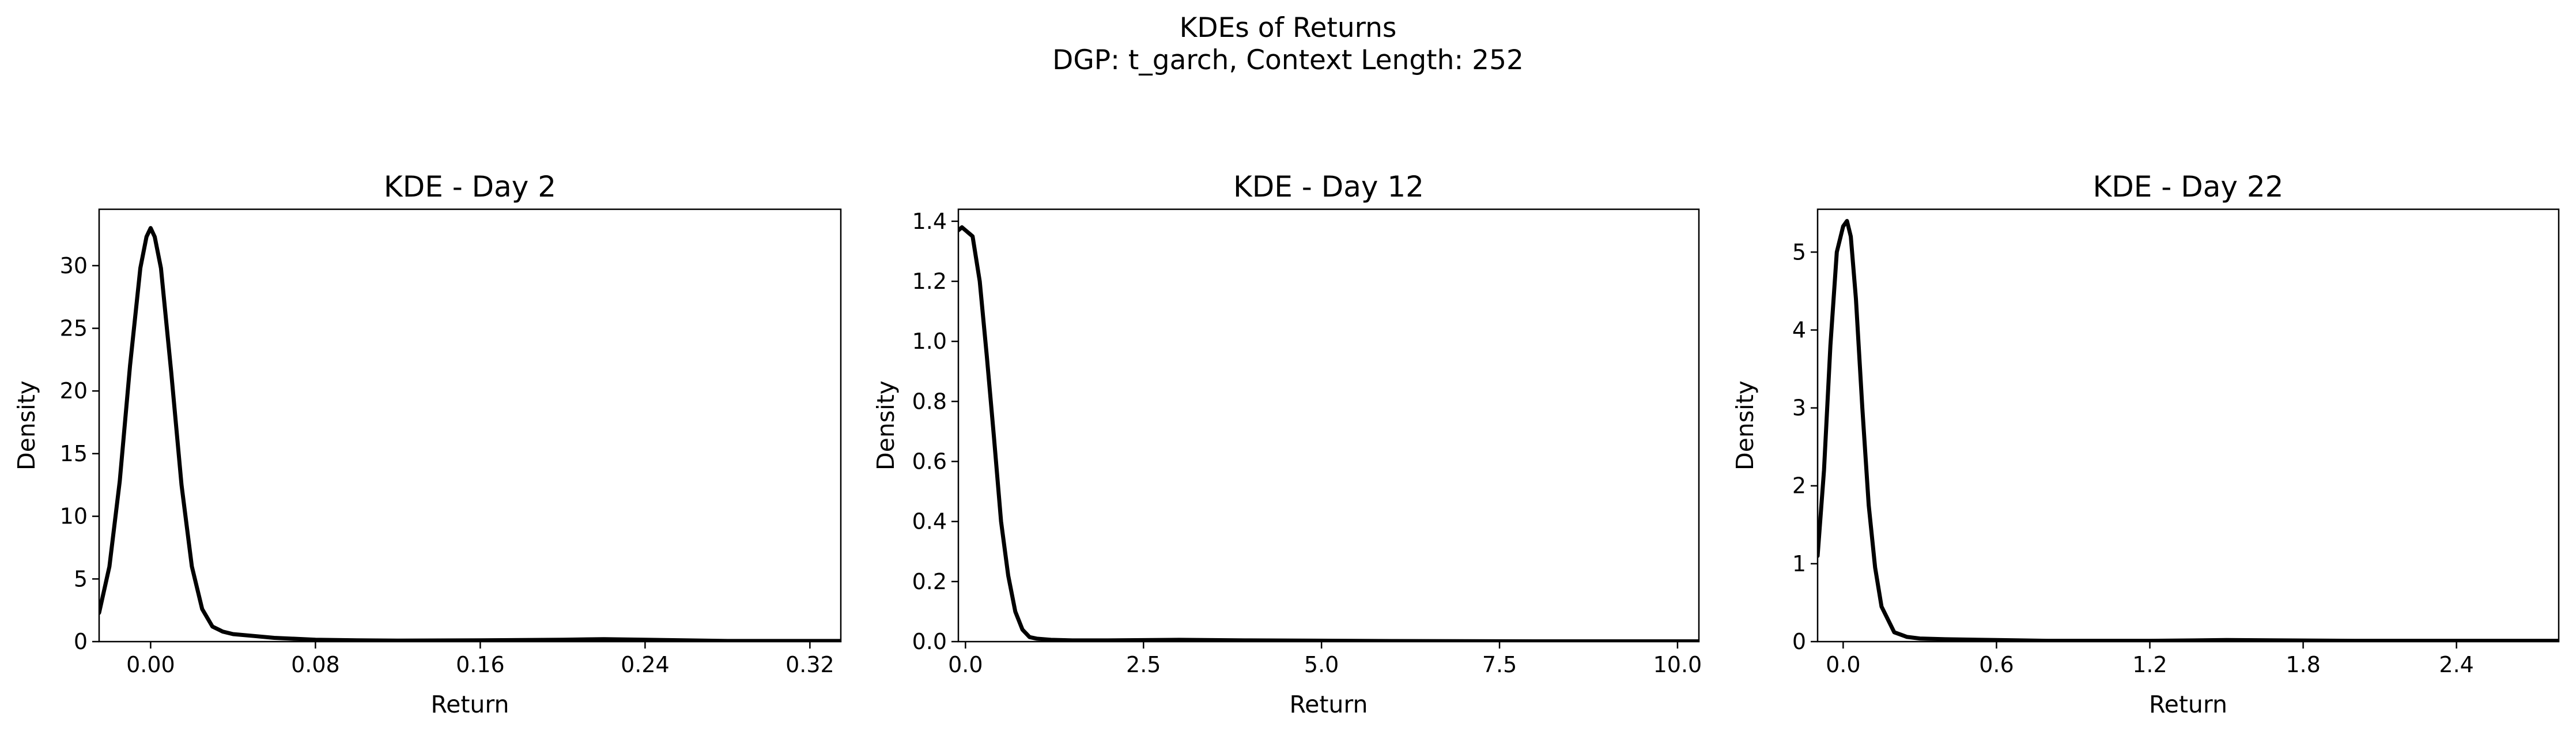 The image size is (2576, 735). What do you see at coordinates (1288, 60) in the screenshot?
I see `figure-title-line2: DGP: t_garch, Context Length: 252` at bounding box center [1288, 60].